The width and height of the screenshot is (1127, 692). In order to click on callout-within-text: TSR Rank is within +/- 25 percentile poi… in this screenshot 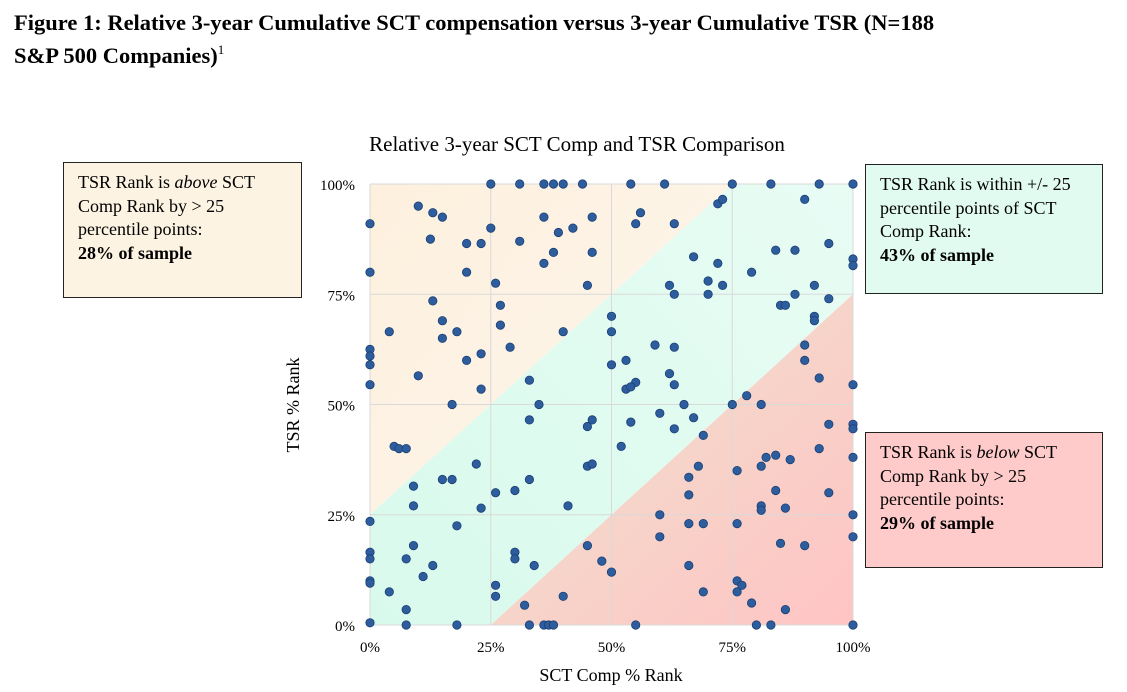, I will do `click(975, 207)`.